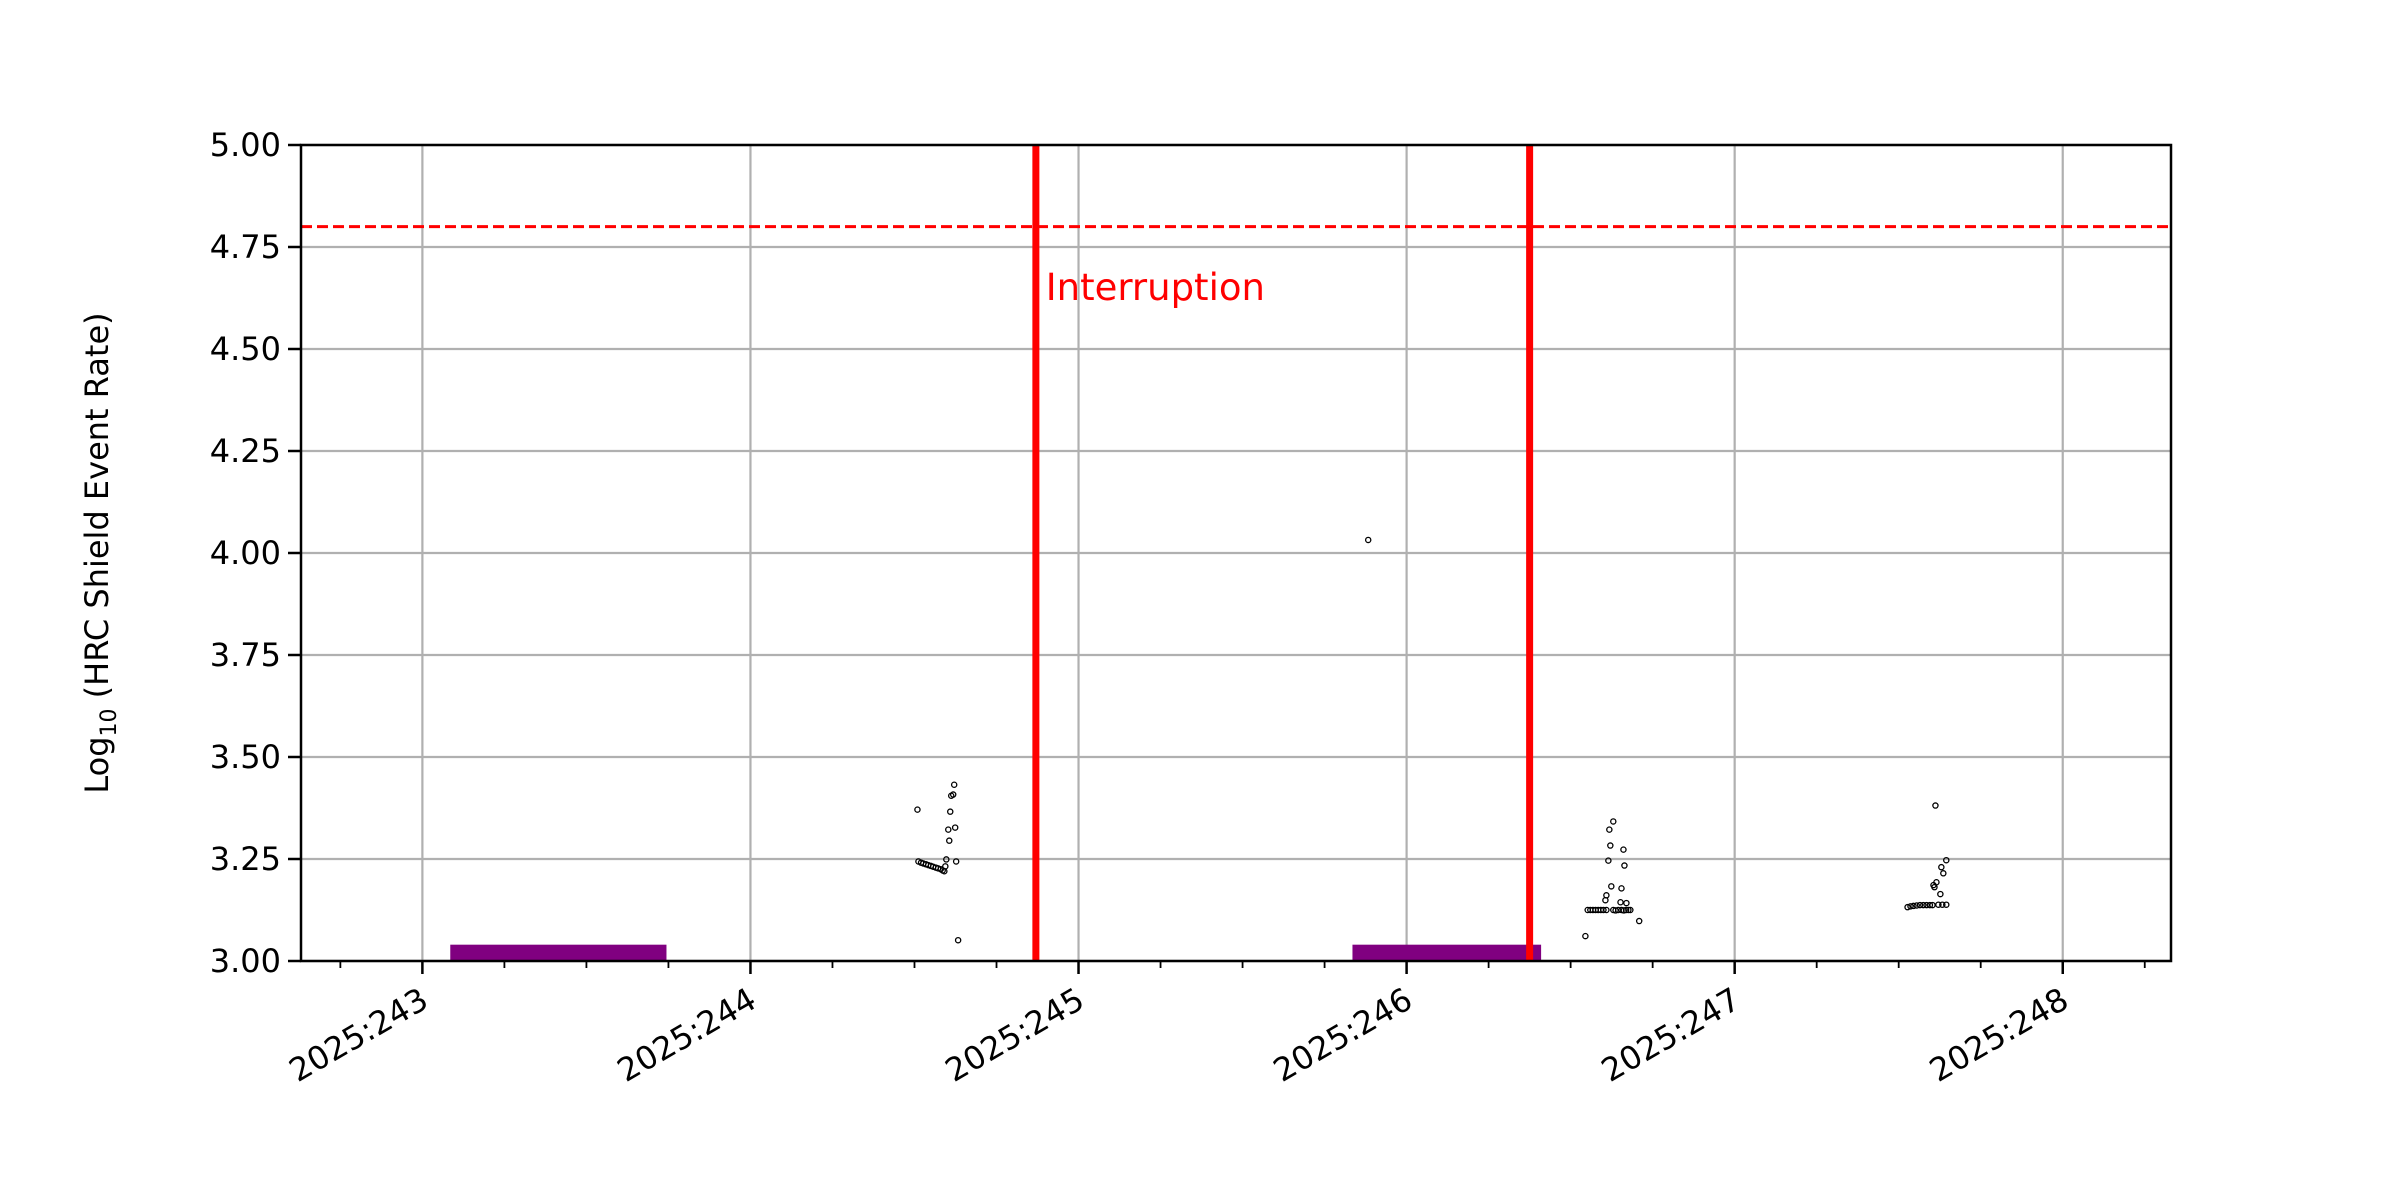 The image size is (2400, 1204). What do you see at coordinates (245, 553) in the screenshot?
I see `y-tick-label: 4.00` at bounding box center [245, 553].